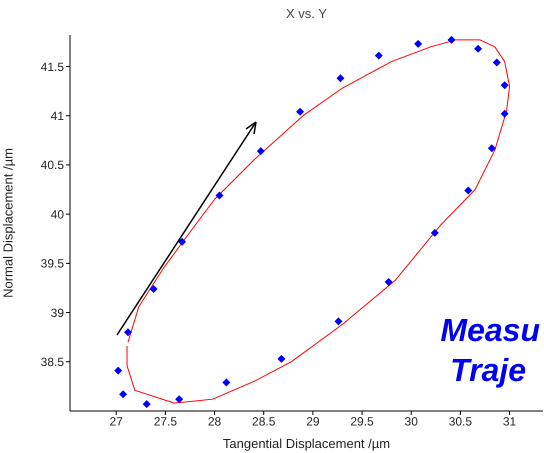 This screenshot has height=453, width=544. I want to click on x-tick-label: 29, so click(313, 421).